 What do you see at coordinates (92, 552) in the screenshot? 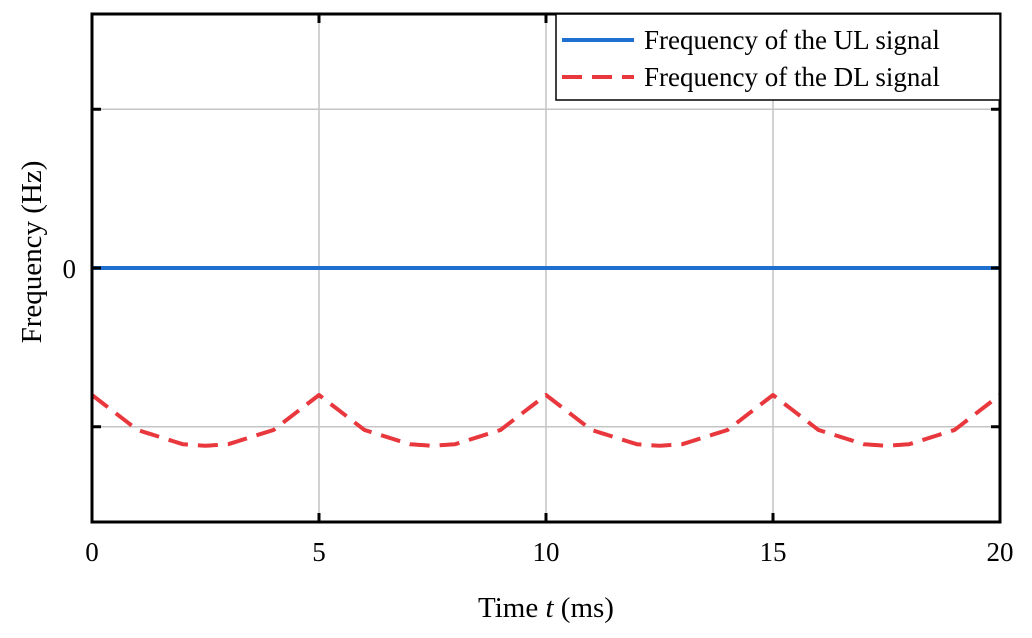
I see `x-tick-label: 0` at bounding box center [92, 552].